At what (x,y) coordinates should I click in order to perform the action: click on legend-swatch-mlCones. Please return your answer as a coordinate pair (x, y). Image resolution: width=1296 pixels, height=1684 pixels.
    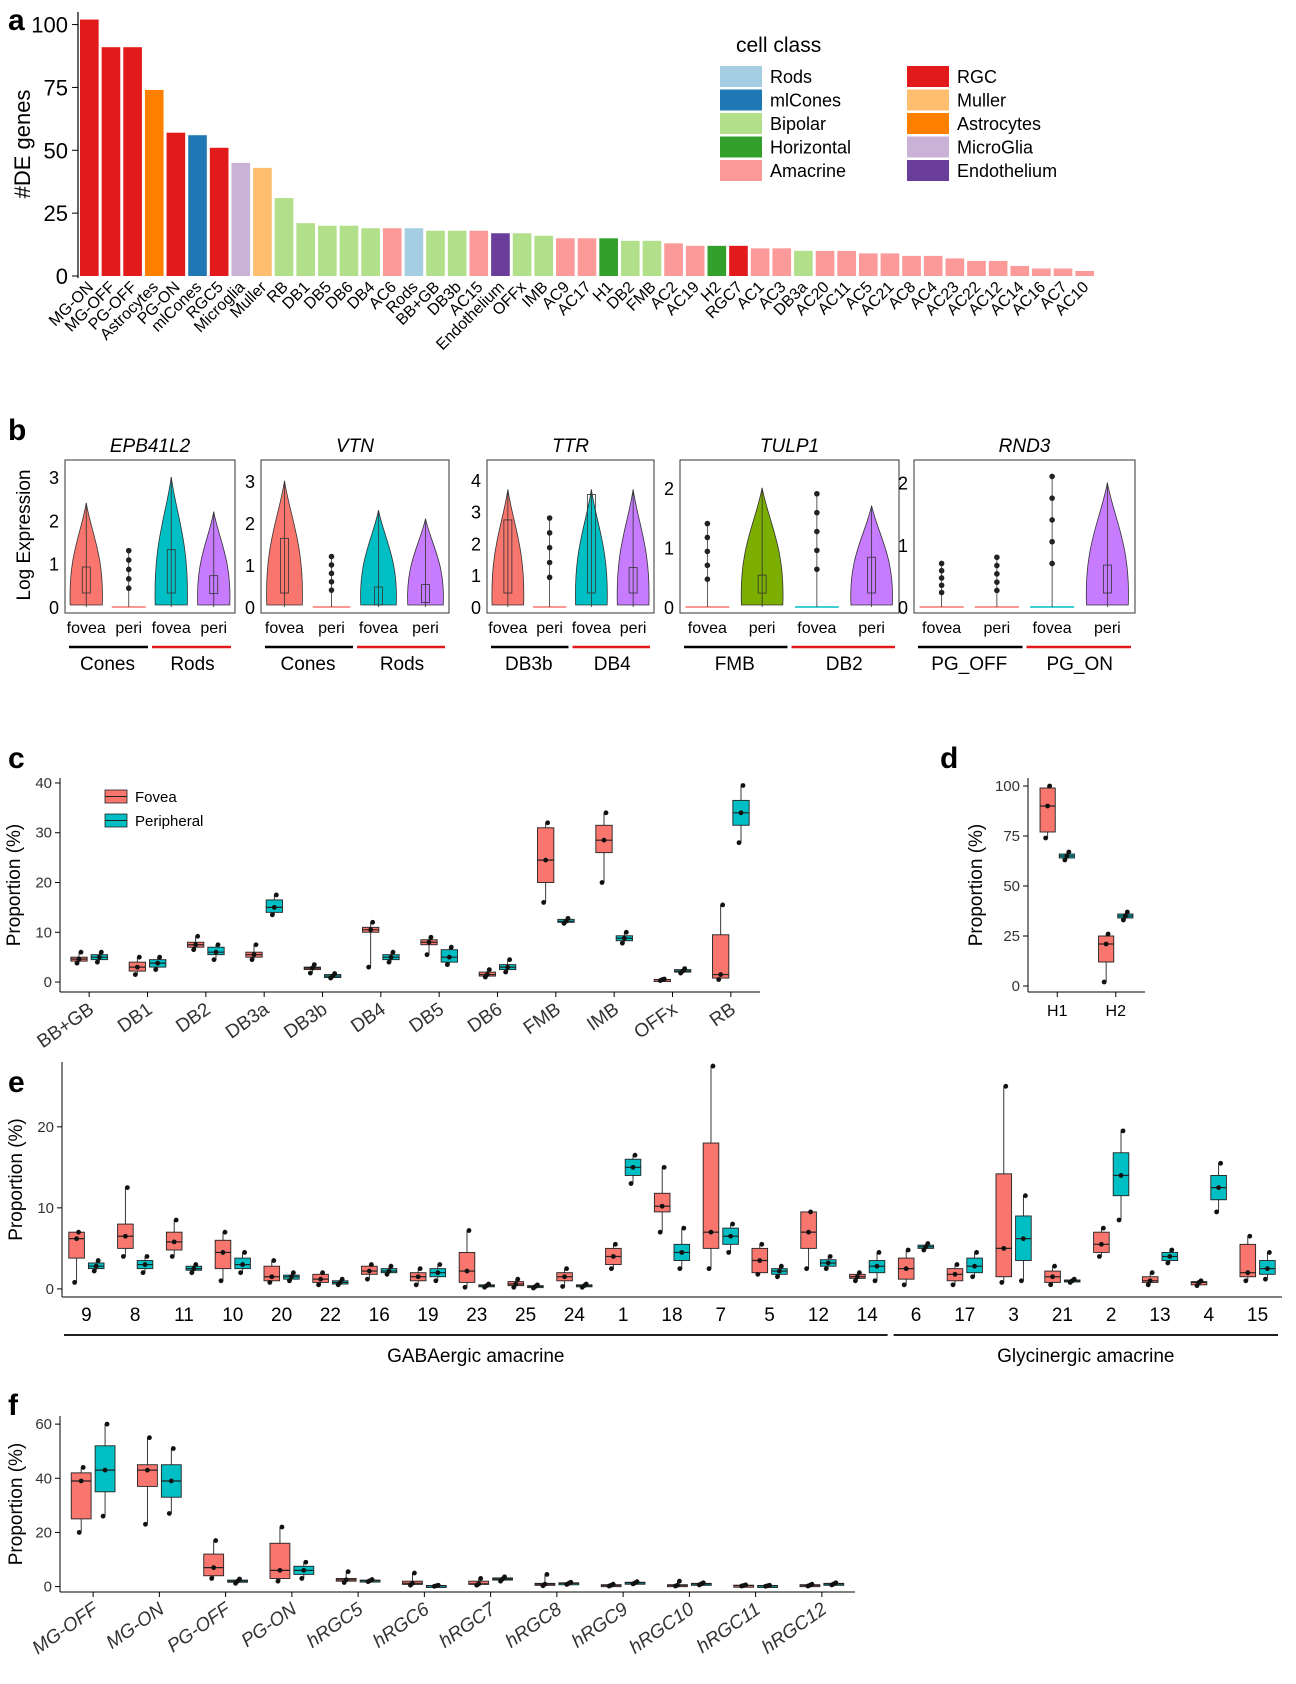
    Looking at the image, I should click on (741, 100).